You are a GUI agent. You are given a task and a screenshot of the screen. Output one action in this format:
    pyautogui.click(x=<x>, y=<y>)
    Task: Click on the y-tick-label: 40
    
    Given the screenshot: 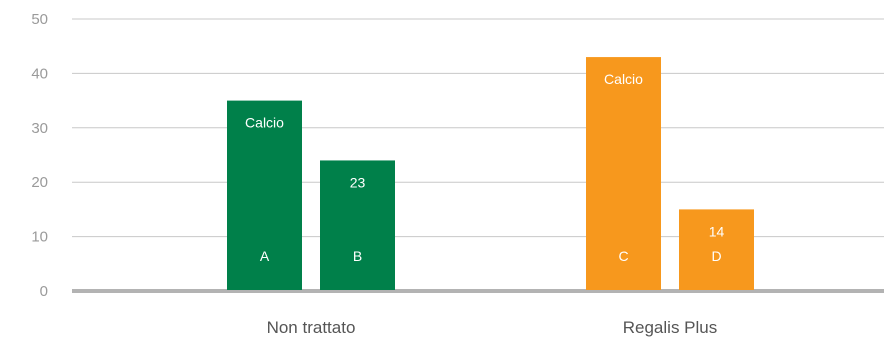 What is the action you would take?
    pyautogui.click(x=39, y=73)
    